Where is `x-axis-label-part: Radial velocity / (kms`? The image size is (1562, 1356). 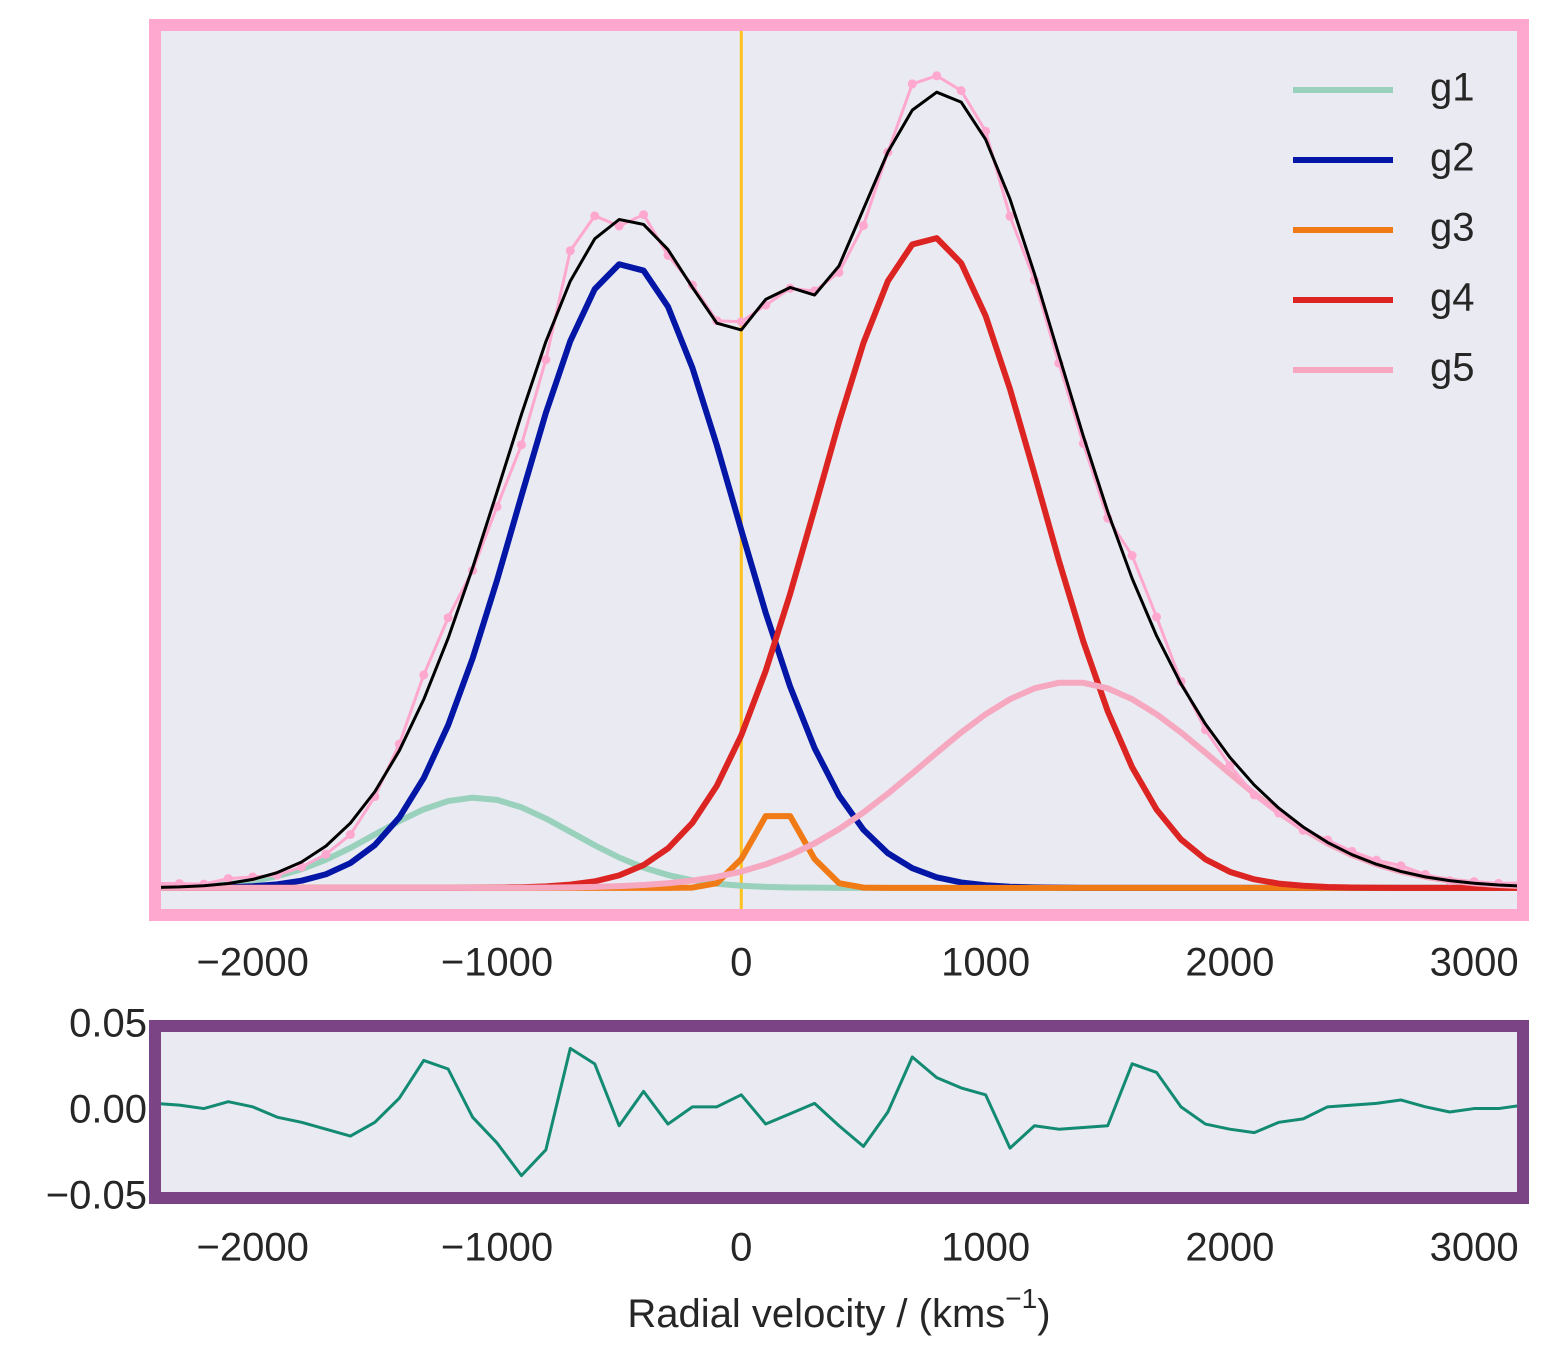
x-axis-label-part: Radial velocity / (kms is located at coordinates (816, 1314).